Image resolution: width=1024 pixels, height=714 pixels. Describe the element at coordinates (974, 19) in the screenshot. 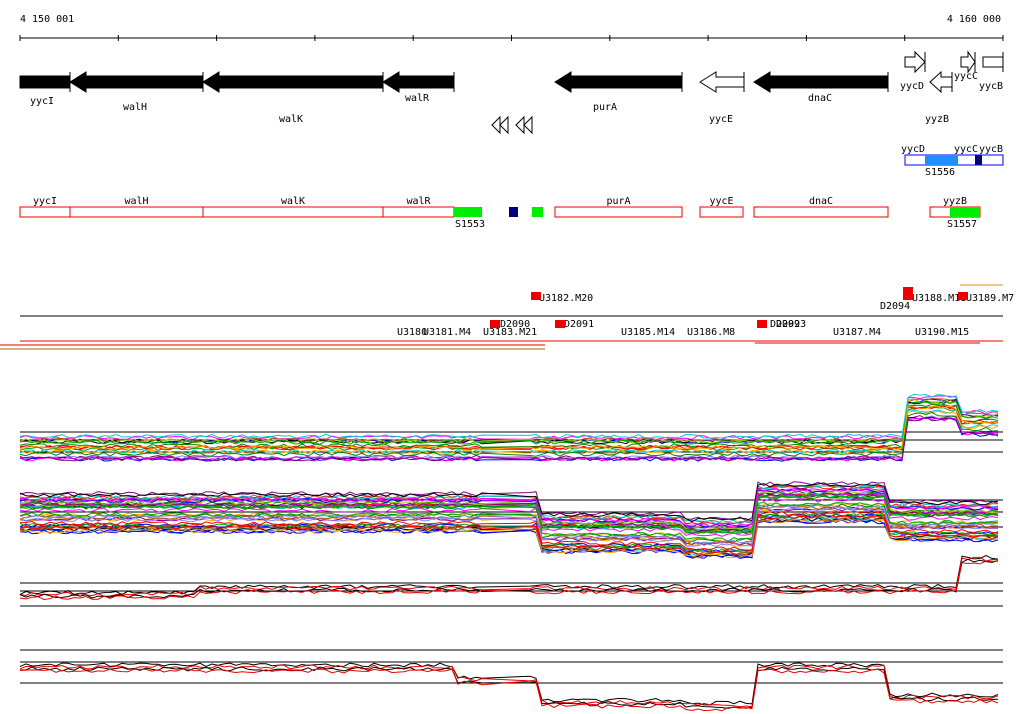

I see `coord-end: 4 160 000` at that location.